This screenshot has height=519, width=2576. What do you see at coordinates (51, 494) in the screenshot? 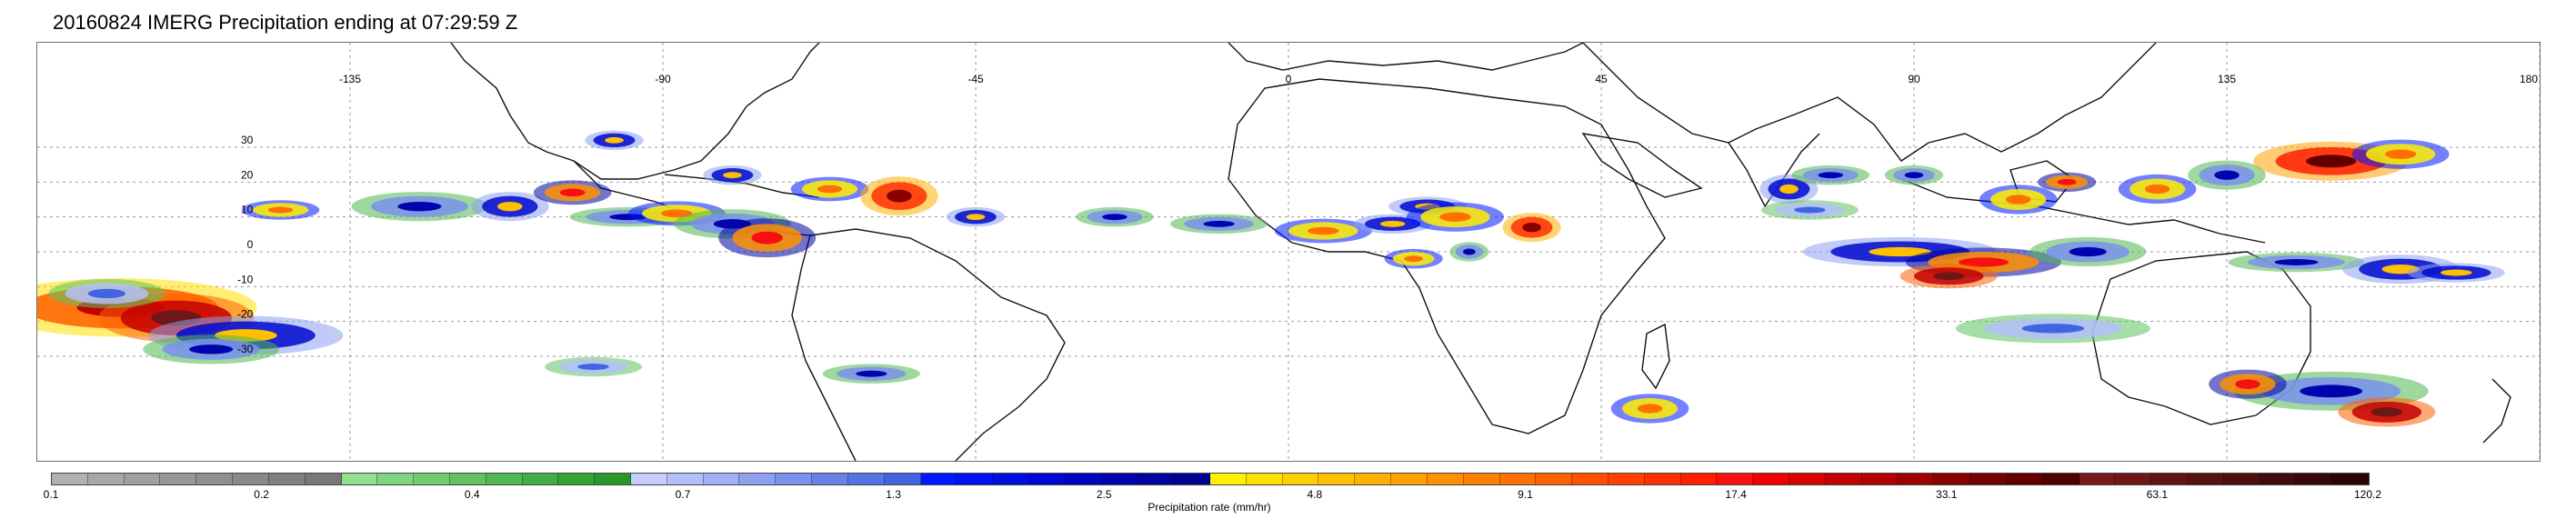
I see `colorbar-tick-label: 0.1` at bounding box center [51, 494].